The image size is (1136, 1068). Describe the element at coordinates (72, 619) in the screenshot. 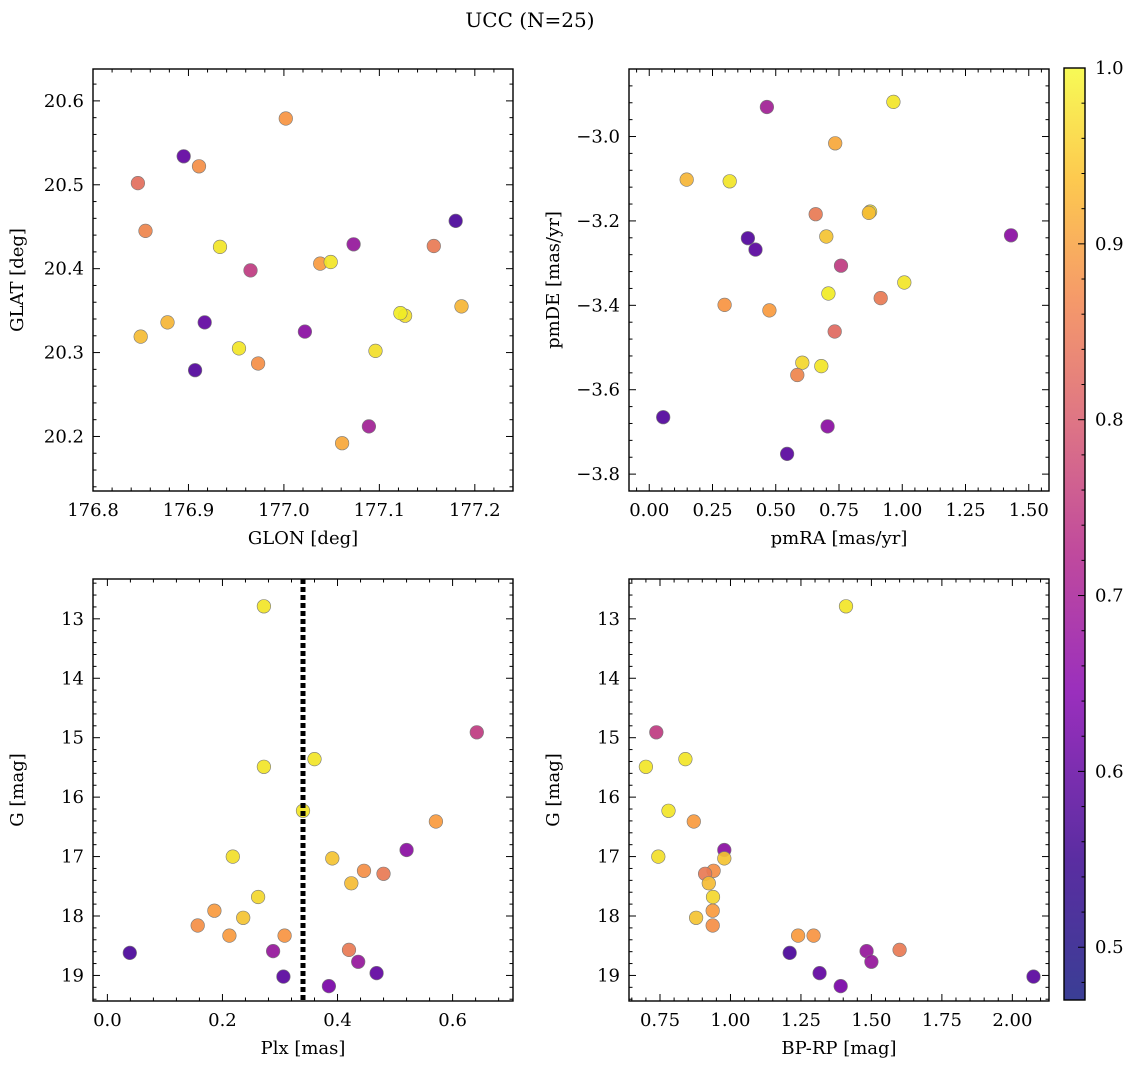

I see `y-tick-label: 13` at that location.